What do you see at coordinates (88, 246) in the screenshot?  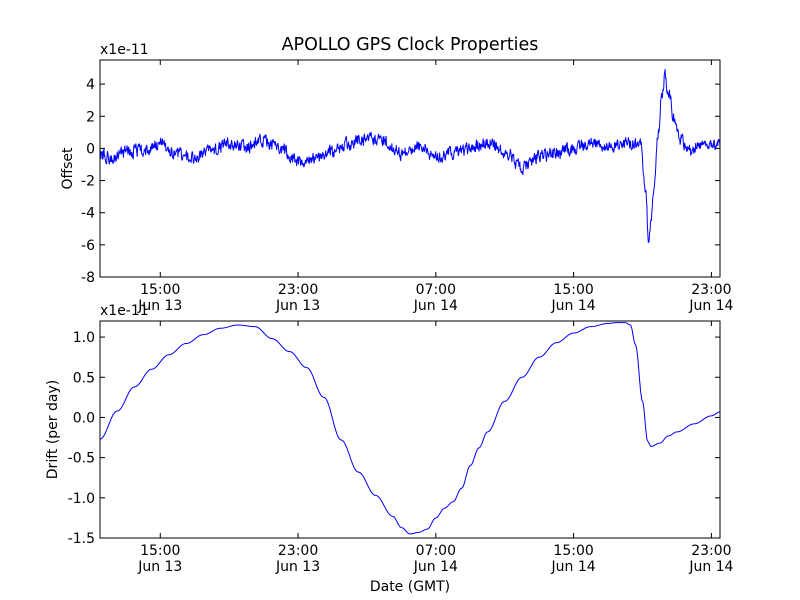 I see `offset-y-tick-label: -6` at bounding box center [88, 246].